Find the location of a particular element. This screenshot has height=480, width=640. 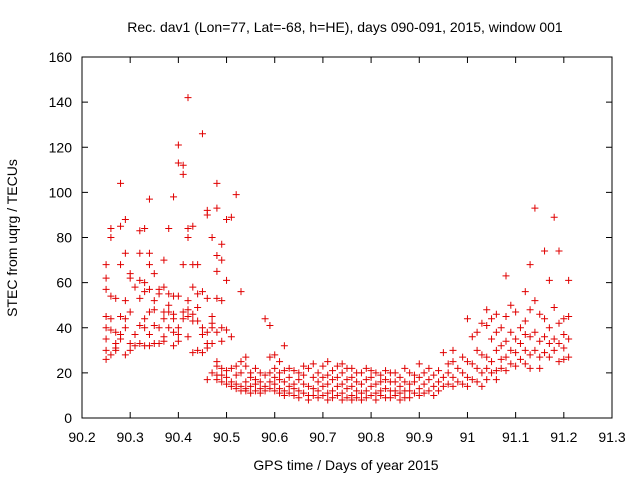

x-tick-label: 91 is located at coordinates (468, 437).